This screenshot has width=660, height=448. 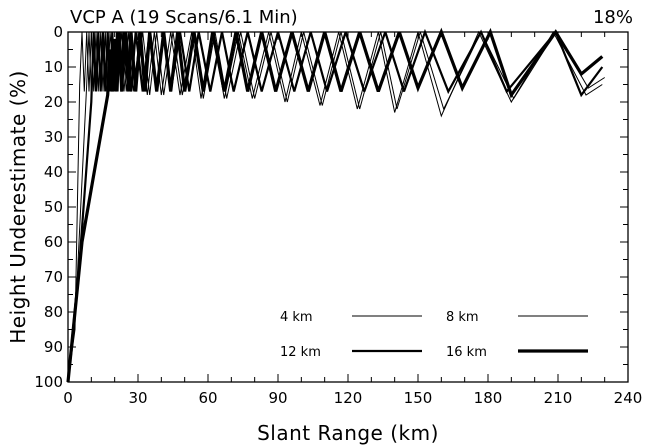 I want to click on y-tick-label: 100, so click(x=48, y=382).